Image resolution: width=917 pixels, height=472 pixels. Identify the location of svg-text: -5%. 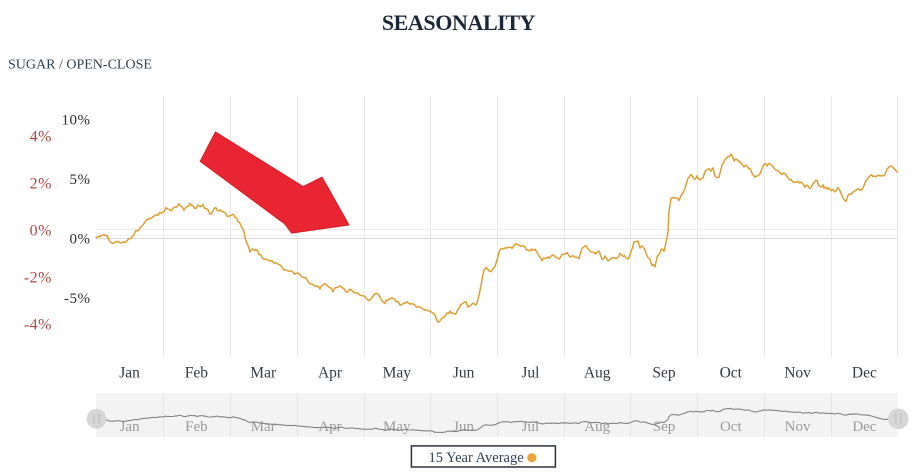
(77, 299).